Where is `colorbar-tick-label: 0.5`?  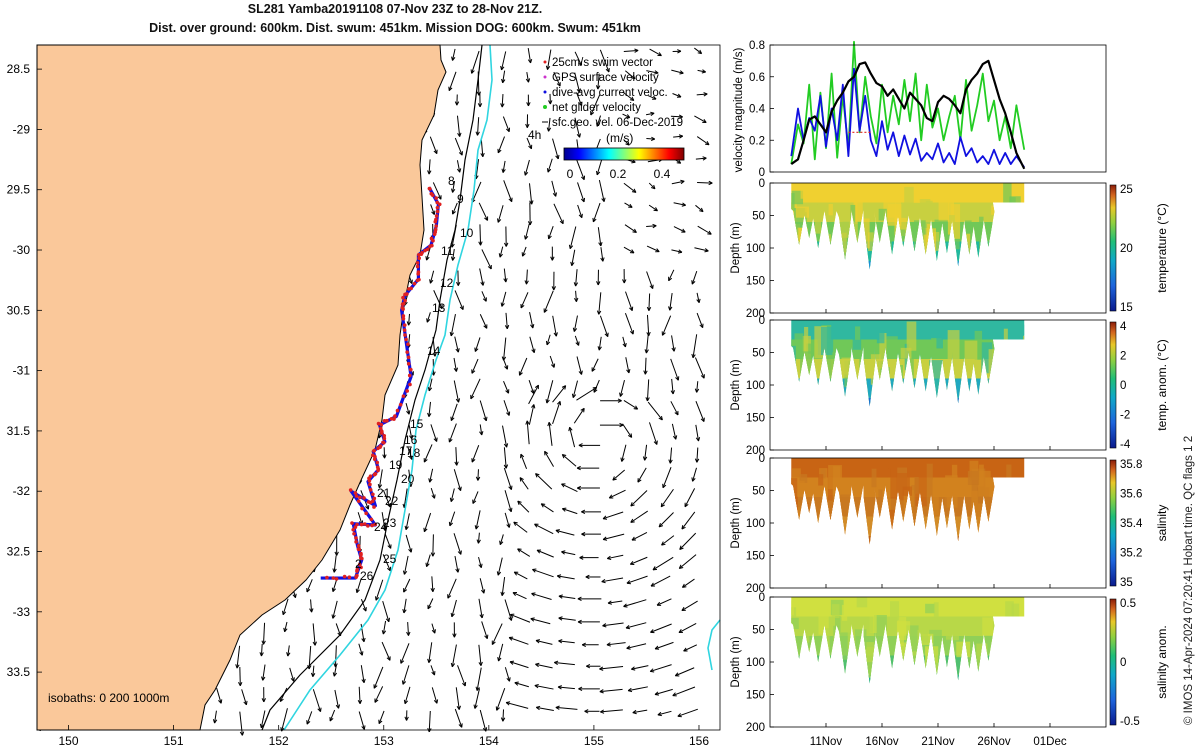 colorbar-tick-label: 0.5 is located at coordinates (1128, 604).